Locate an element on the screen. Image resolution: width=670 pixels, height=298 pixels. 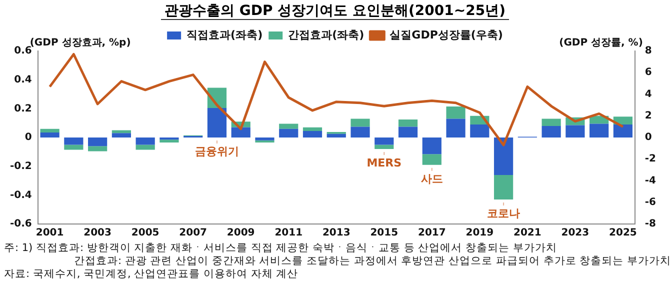
annotation: 코로나 is located at coordinates (503, 213).